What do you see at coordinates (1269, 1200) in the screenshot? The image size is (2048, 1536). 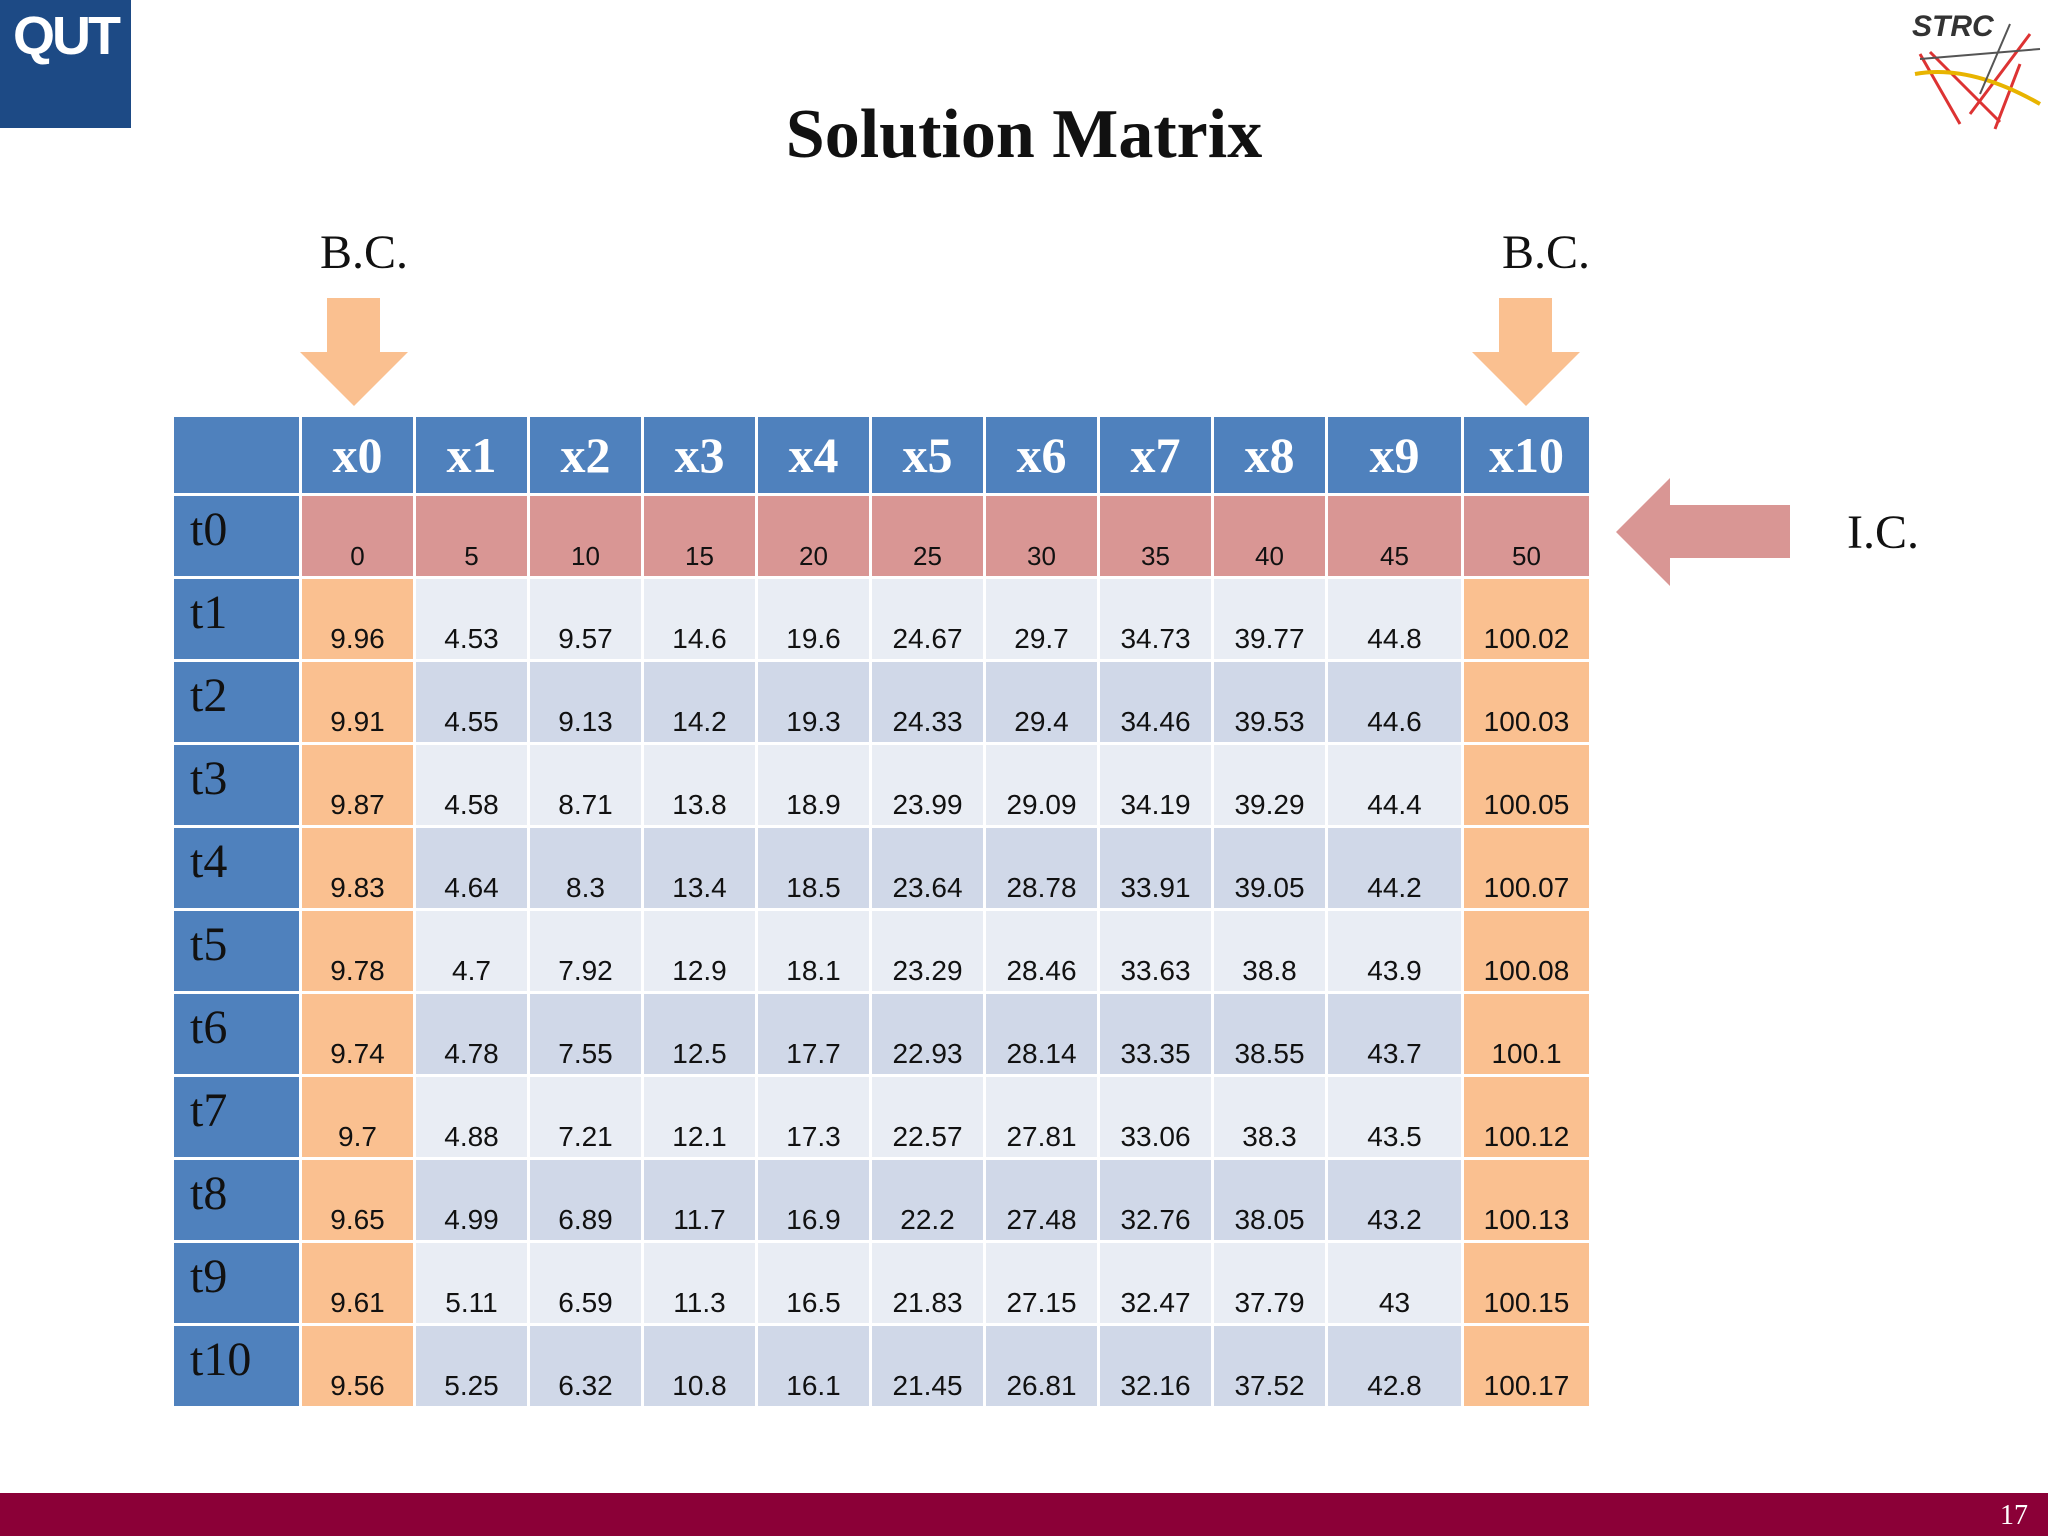 I see `value-cell: 38.05` at bounding box center [1269, 1200].